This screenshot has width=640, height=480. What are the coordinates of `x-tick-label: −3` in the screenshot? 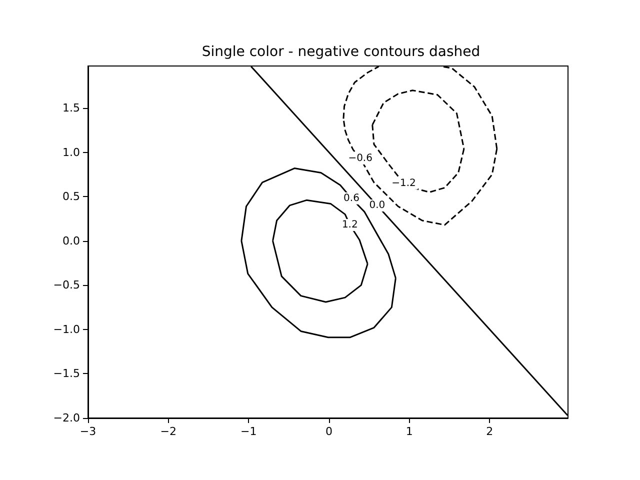 It's located at (88, 431).